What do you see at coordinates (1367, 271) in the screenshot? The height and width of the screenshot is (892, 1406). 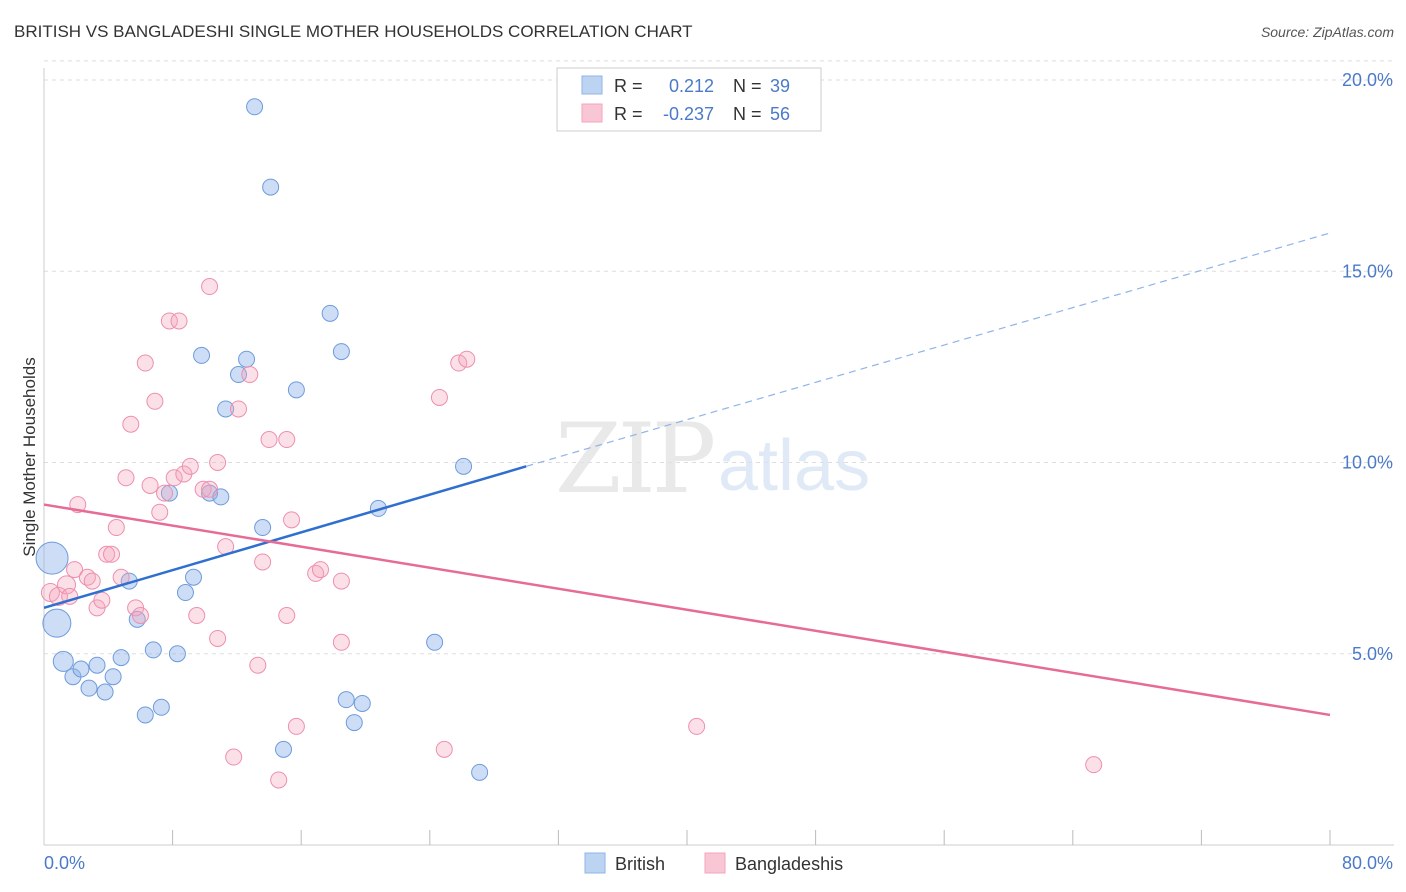 I see `y-tick-label: 15.0%` at bounding box center [1367, 271].